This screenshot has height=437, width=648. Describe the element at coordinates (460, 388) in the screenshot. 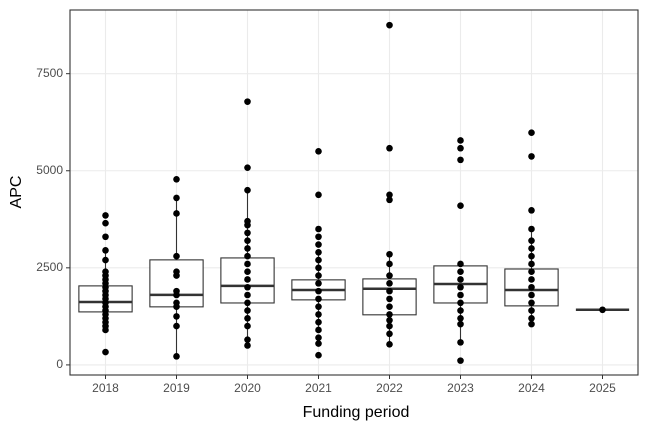

I see `x-tick-label: 2023` at that location.